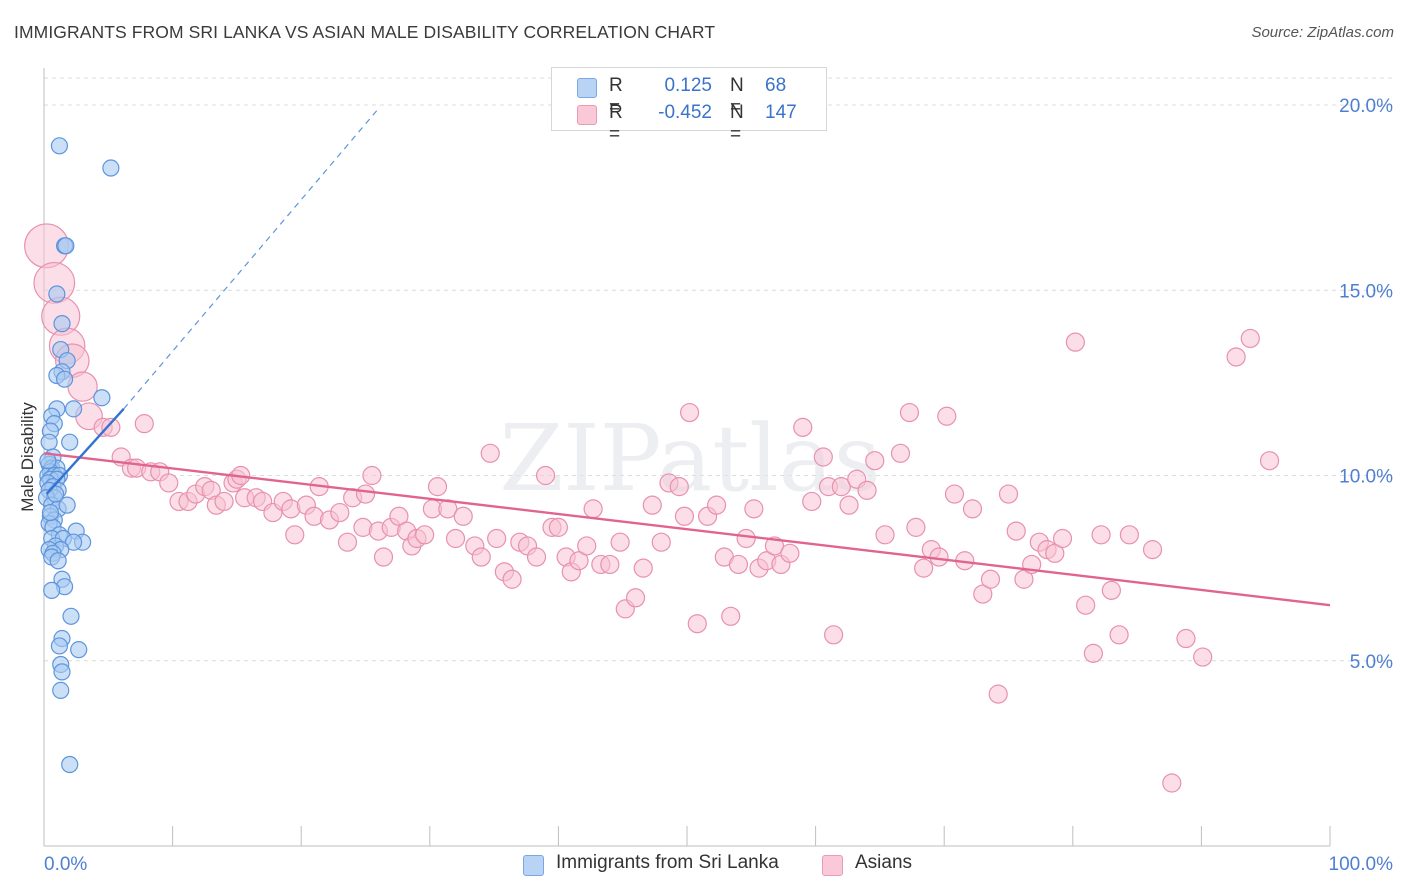 This screenshot has width=1406, height=892. Describe the element at coordinates (65, 864) in the screenshot. I see `x-tick-label-min: 0.0%` at that location.